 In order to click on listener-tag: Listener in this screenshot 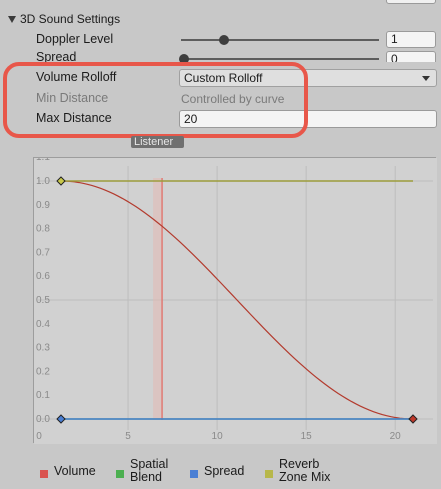, I will do `click(157, 142)`.